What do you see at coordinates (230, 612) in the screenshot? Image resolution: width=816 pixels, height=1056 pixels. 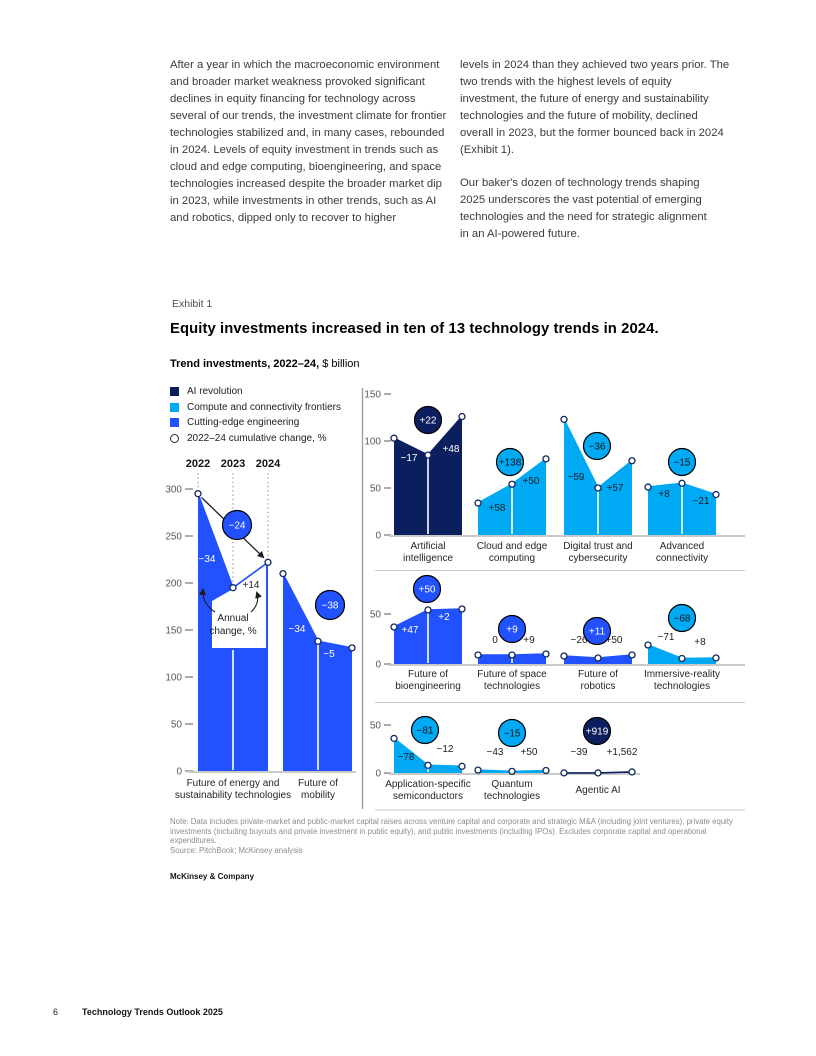 I see `annual-change-annotation: Annual change, %` at bounding box center [230, 612].